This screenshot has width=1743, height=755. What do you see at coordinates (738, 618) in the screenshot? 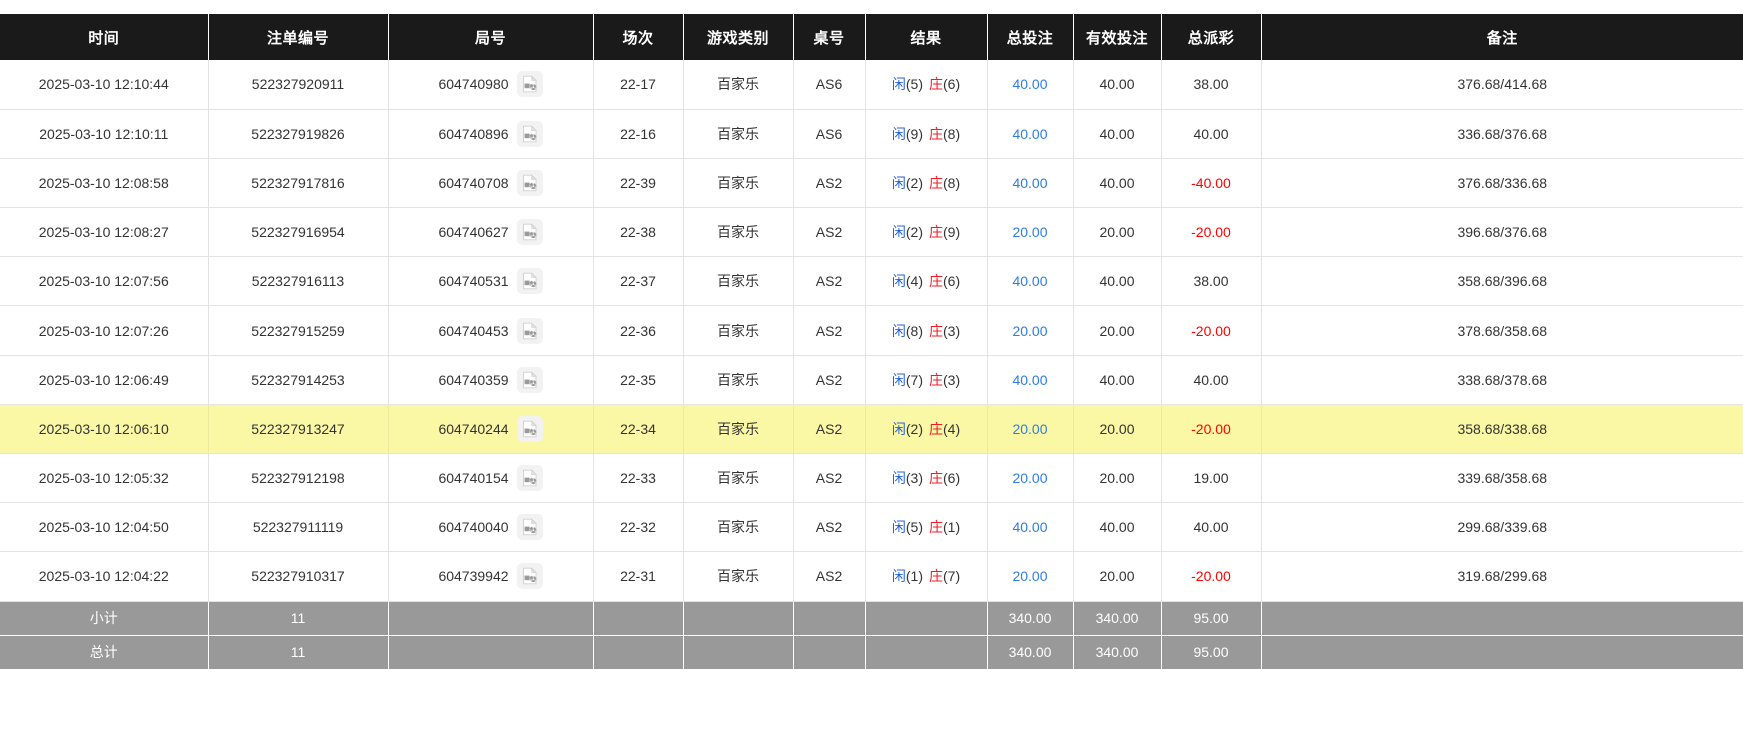
I see `summary-cell-game-type` at bounding box center [738, 618].